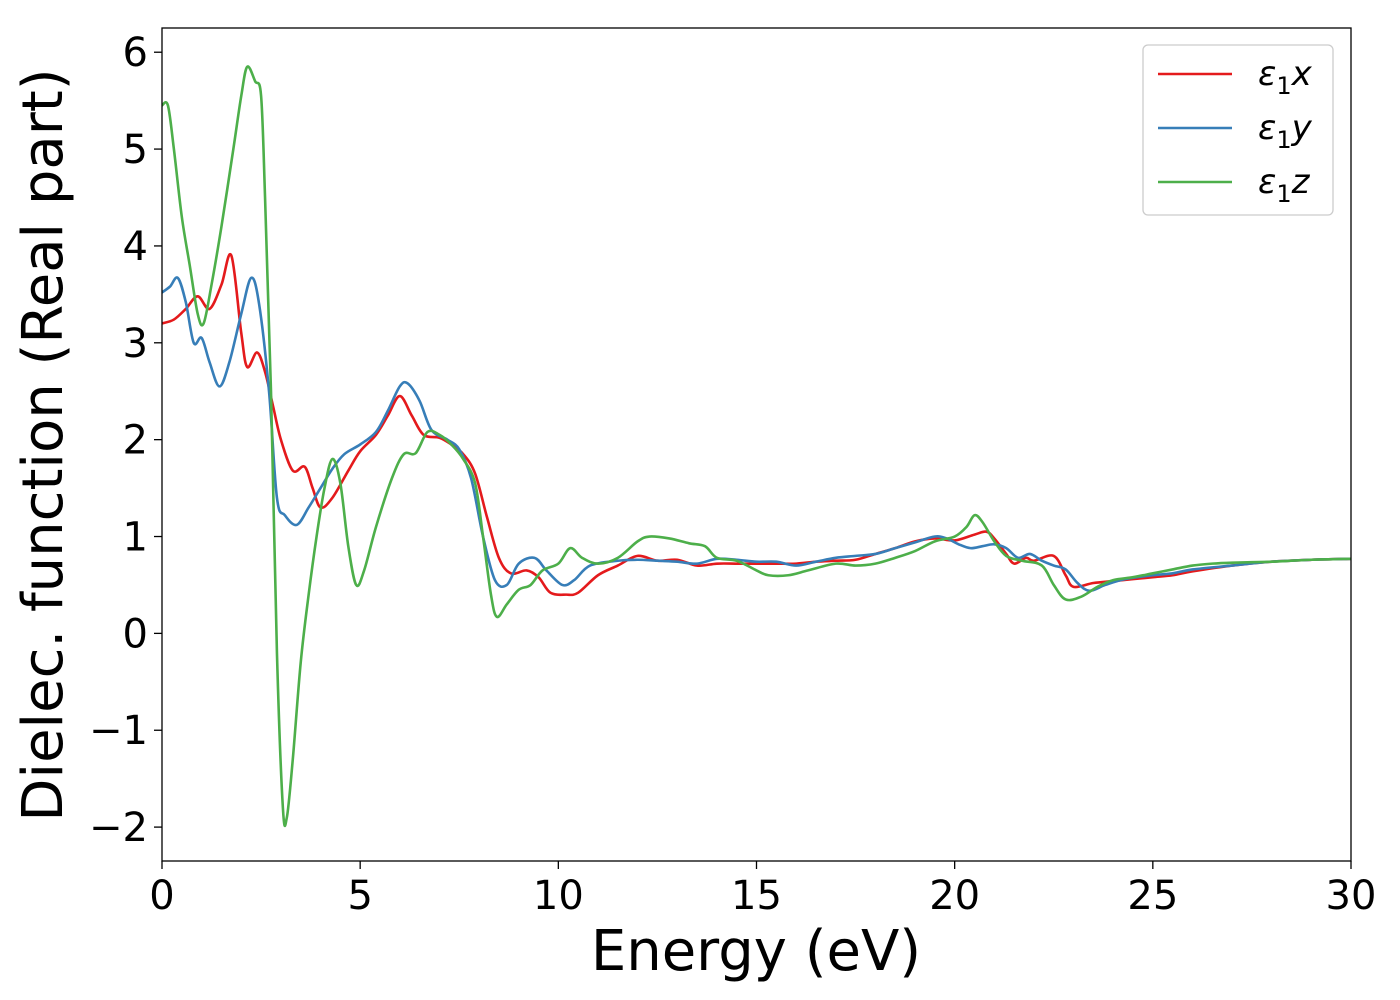 Image resolution: width=1400 pixels, height=1000 pixels. I want to click on legend-label-y: ε1y, so click(1285, 131).